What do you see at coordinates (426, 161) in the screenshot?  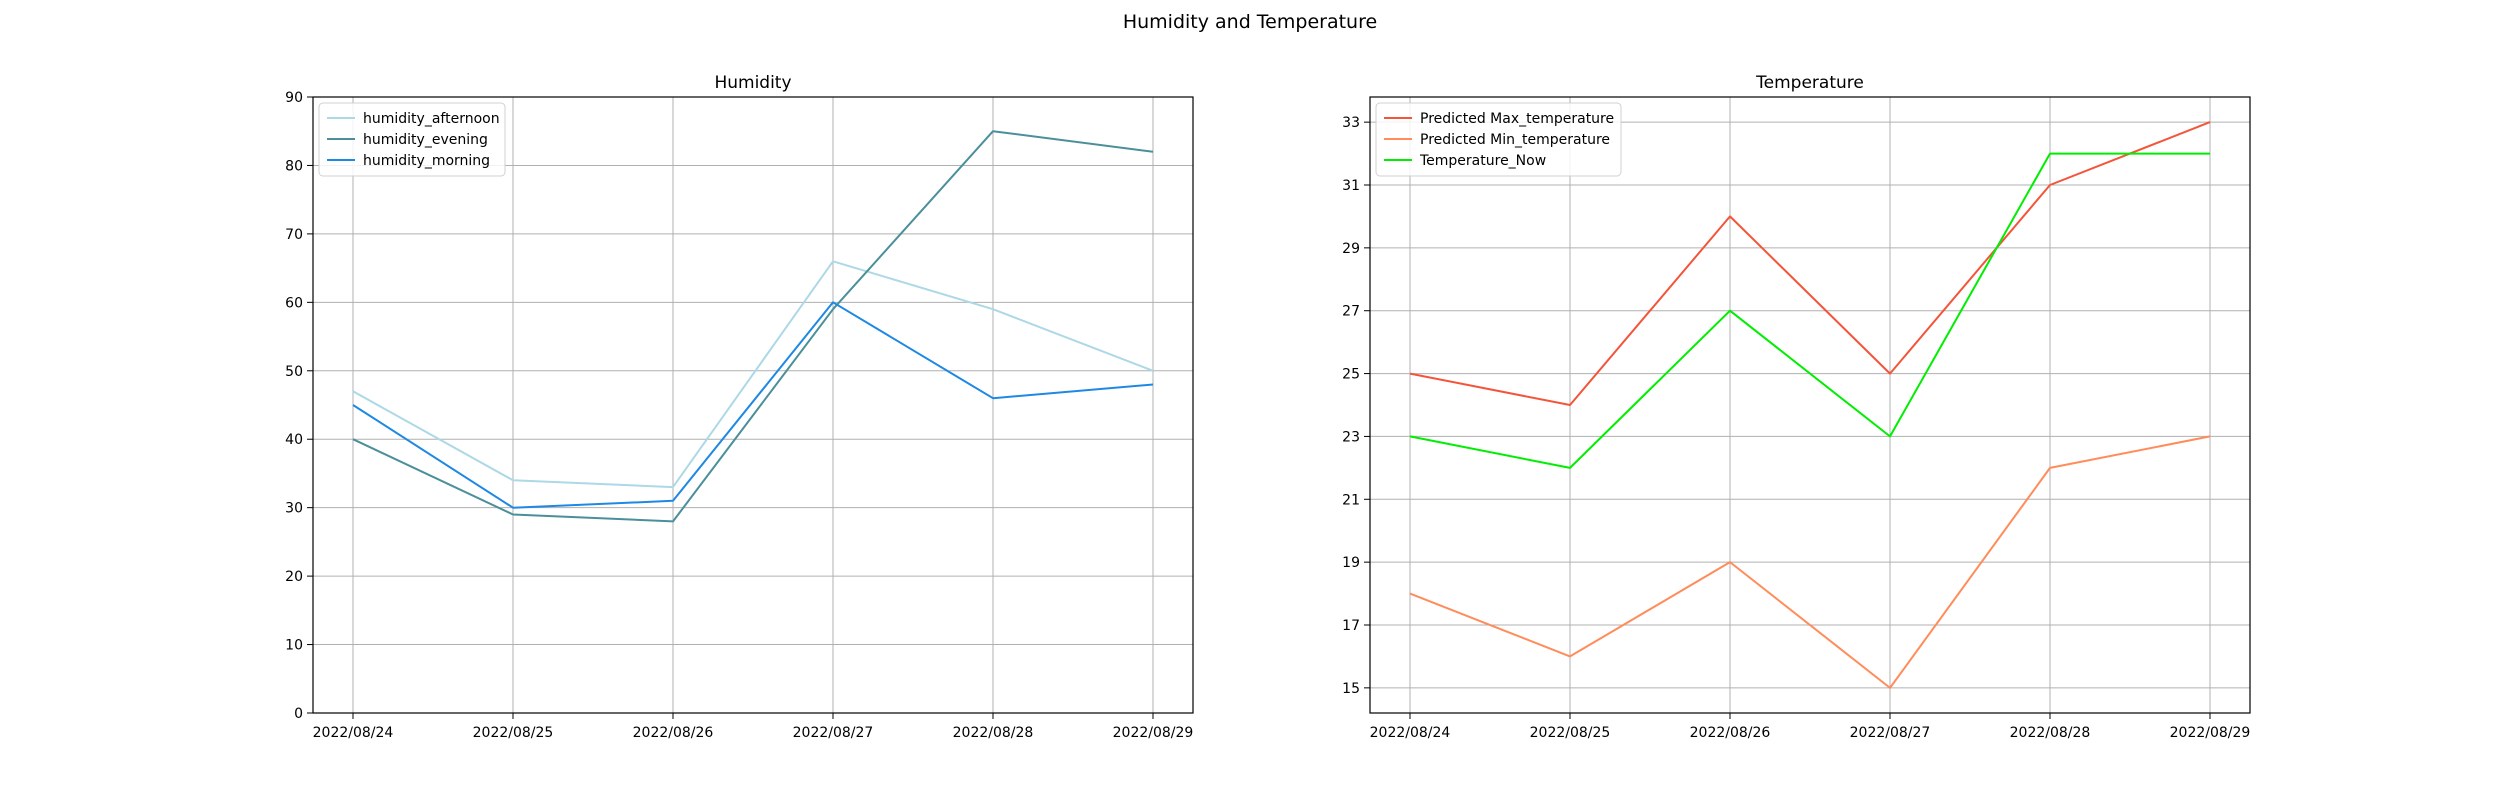 I see `legend-label: humidity_morning` at bounding box center [426, 161].